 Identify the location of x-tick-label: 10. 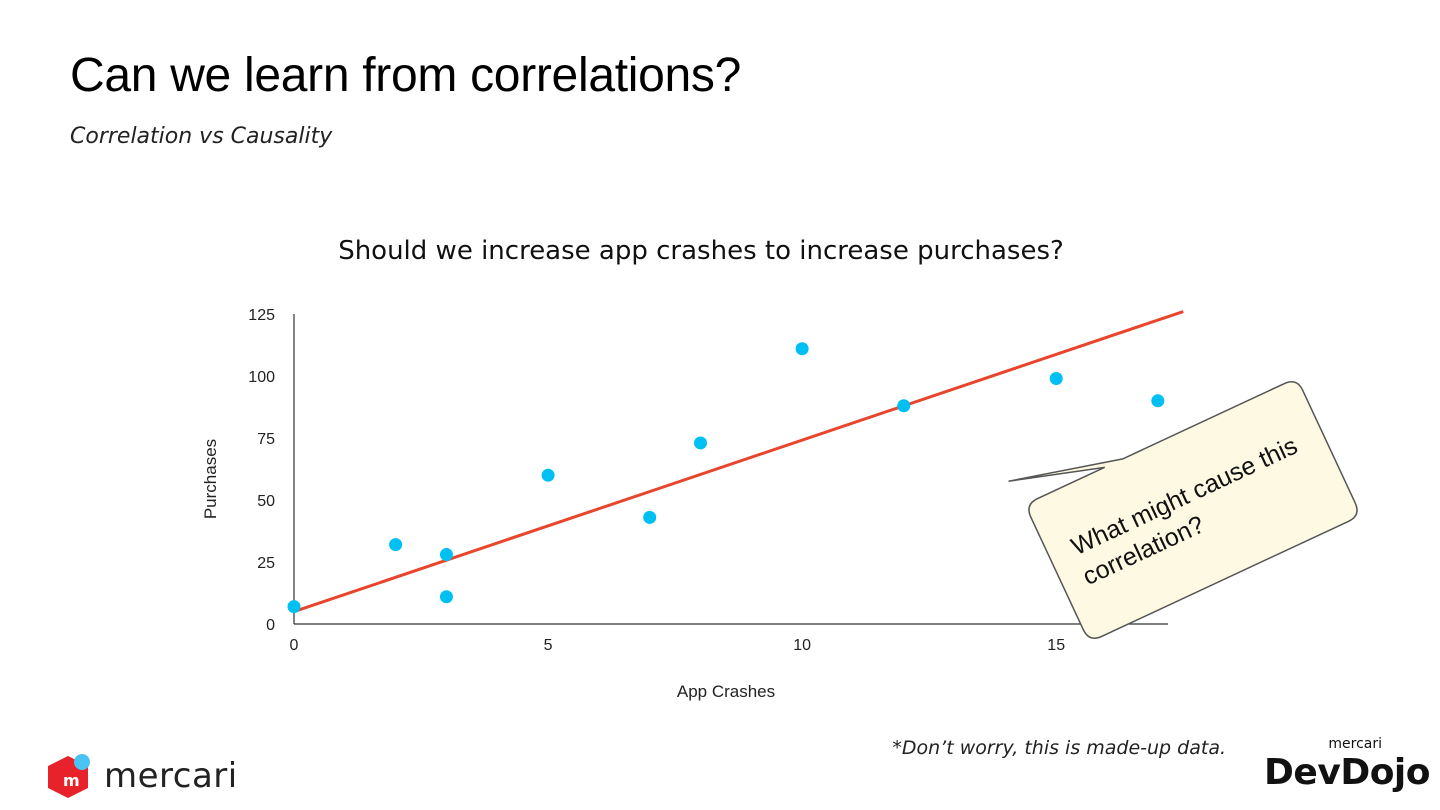
(802, 645).